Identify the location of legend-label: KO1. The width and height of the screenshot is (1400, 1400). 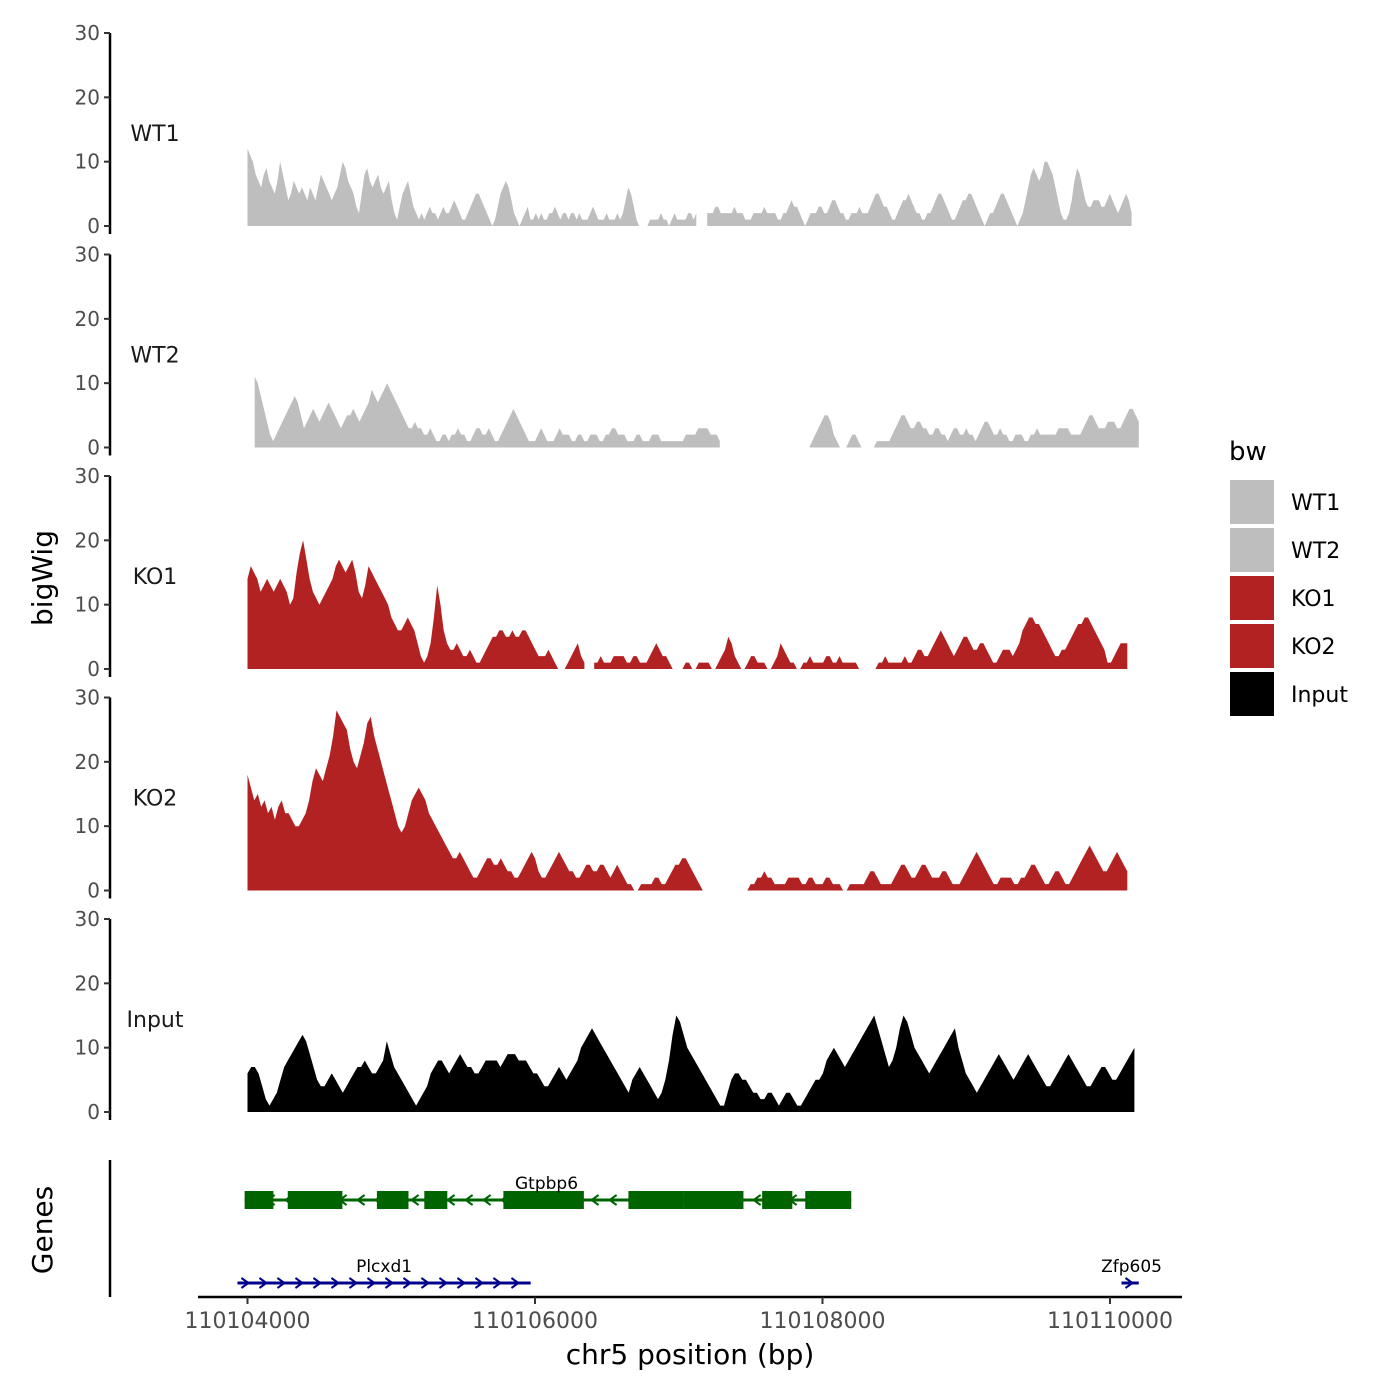
(1313, 599).